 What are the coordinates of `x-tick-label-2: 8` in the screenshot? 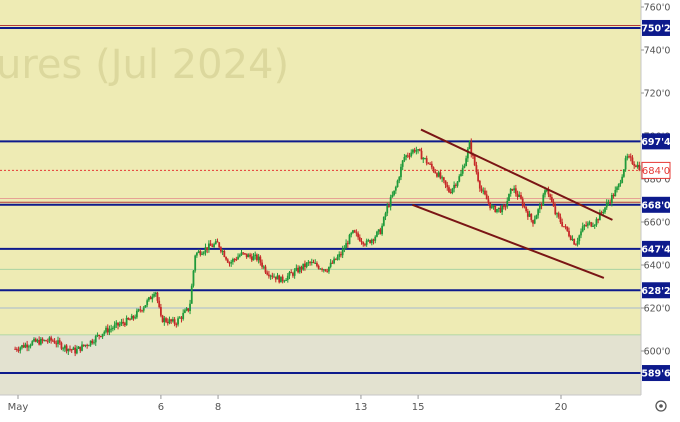 It's located at (218, 407).